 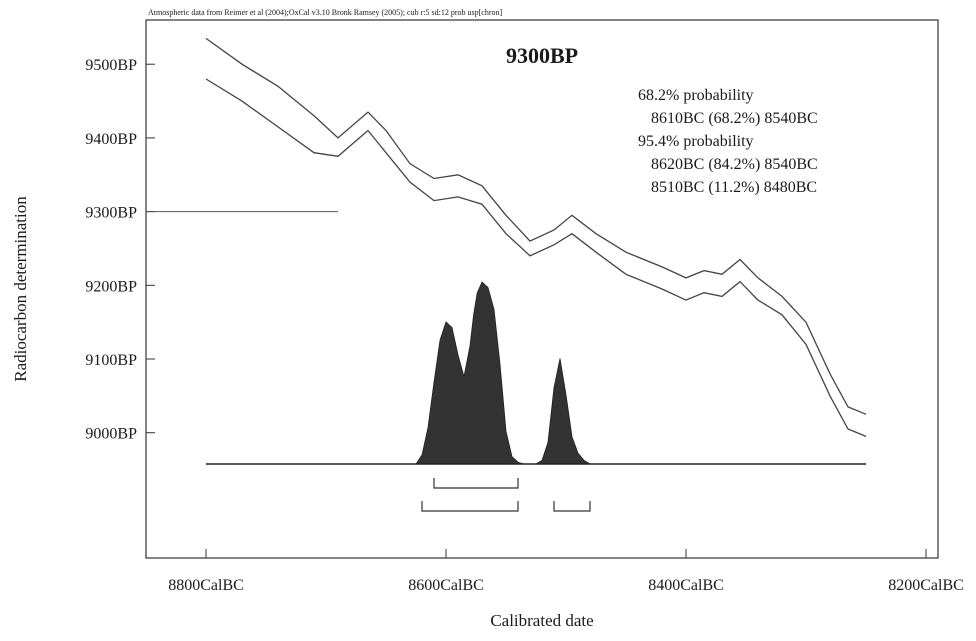 What do you see at coordinates (542, 55) in the screenshot?
I see `chart-title: 9300BP` at bounding box center [542, 55].